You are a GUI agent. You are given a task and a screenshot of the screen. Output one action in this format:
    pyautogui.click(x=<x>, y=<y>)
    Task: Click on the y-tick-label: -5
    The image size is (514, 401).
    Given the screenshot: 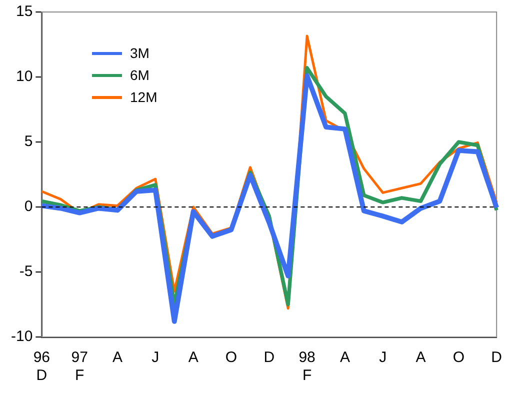 What is the action you would take?
    pyautogui.click(x=26, y=271)
    